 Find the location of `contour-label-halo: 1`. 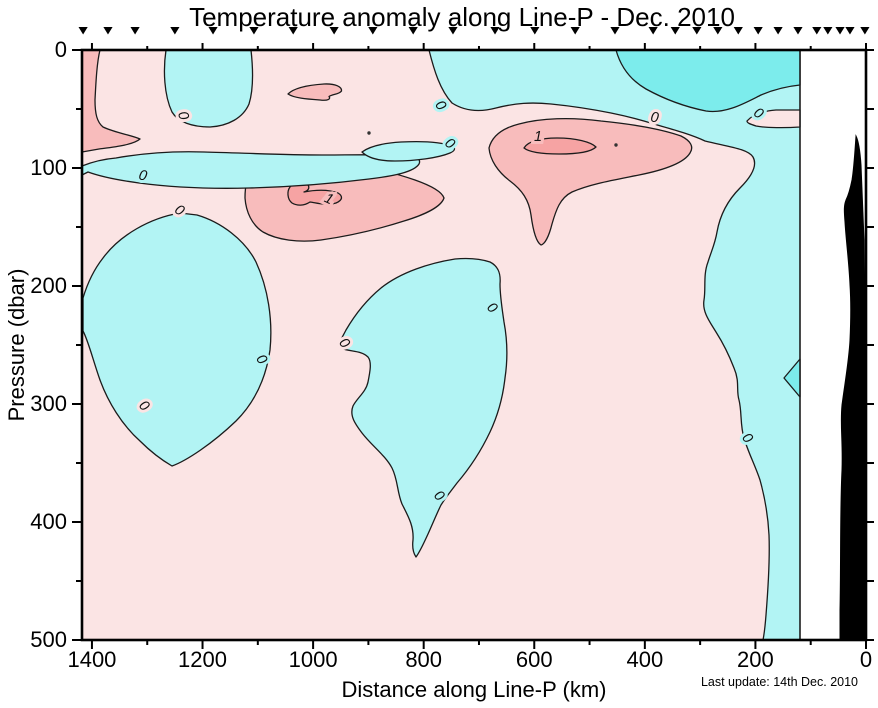

contour-label-halo: 1 is located at coordinates (538, 137).